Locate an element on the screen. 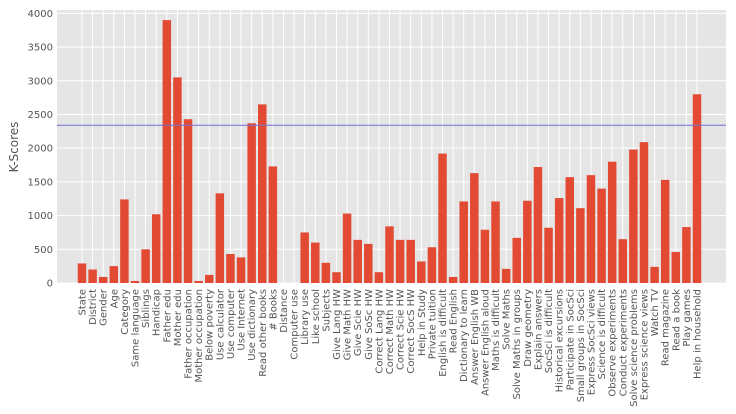 This screenshot has width=736, height=414. x-tick-label: Correct Lang HW is located at coordinates (379, 331).